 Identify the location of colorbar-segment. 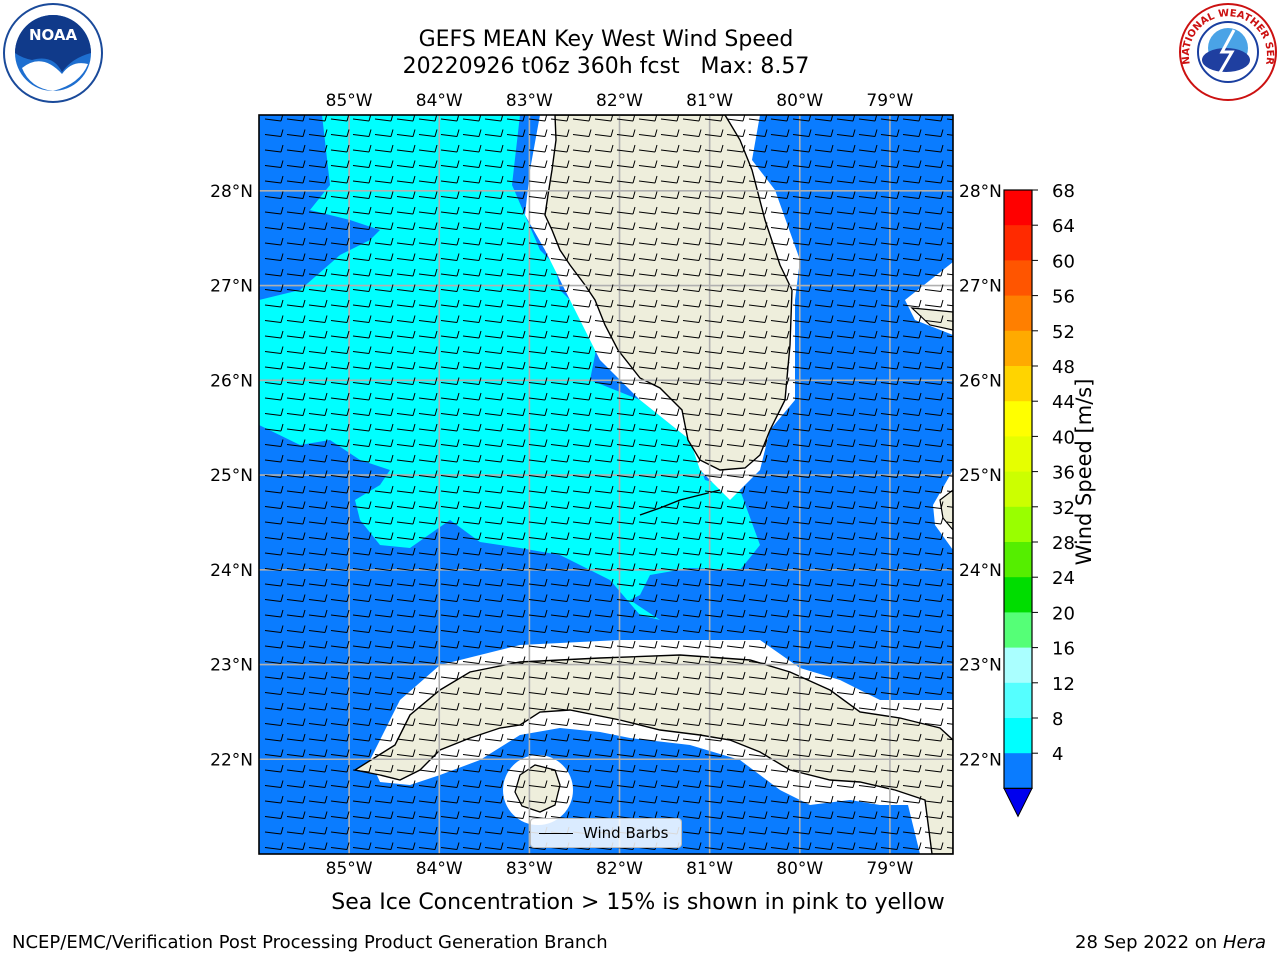
(1018, 700).